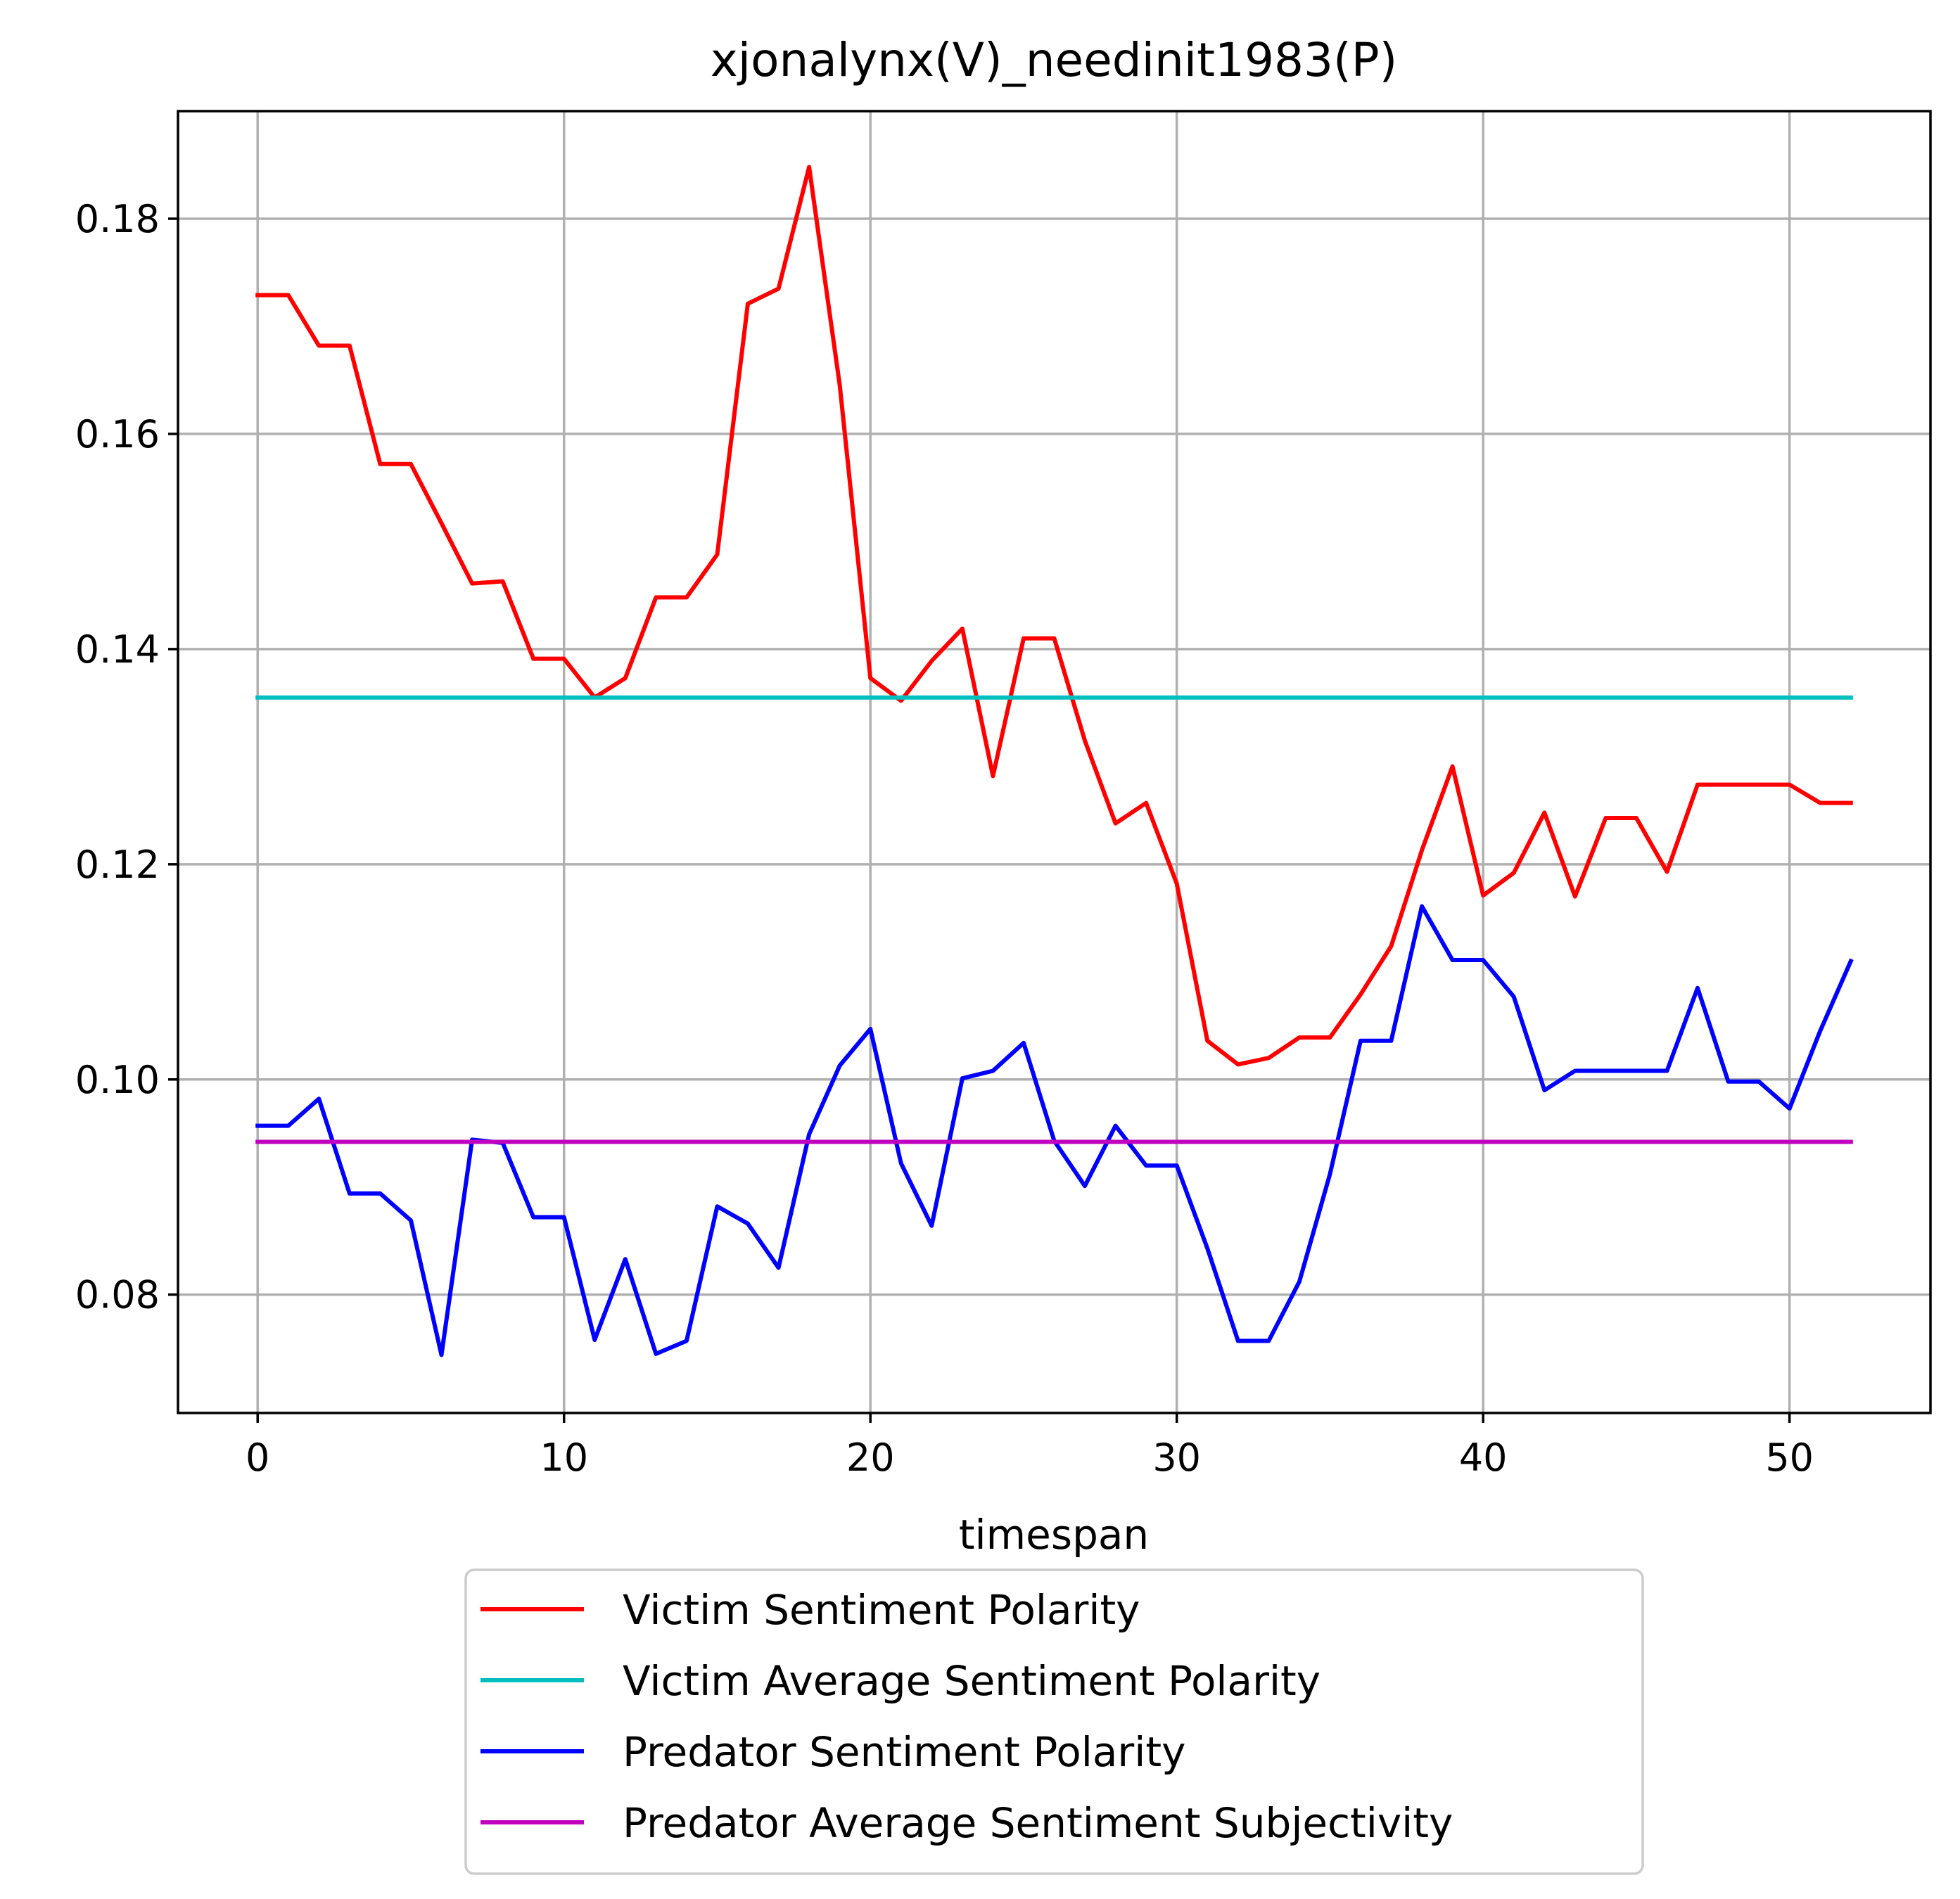 This screenshot has height=1899, width=1960. I want to click on legend-frame, so click(1054, 1721).